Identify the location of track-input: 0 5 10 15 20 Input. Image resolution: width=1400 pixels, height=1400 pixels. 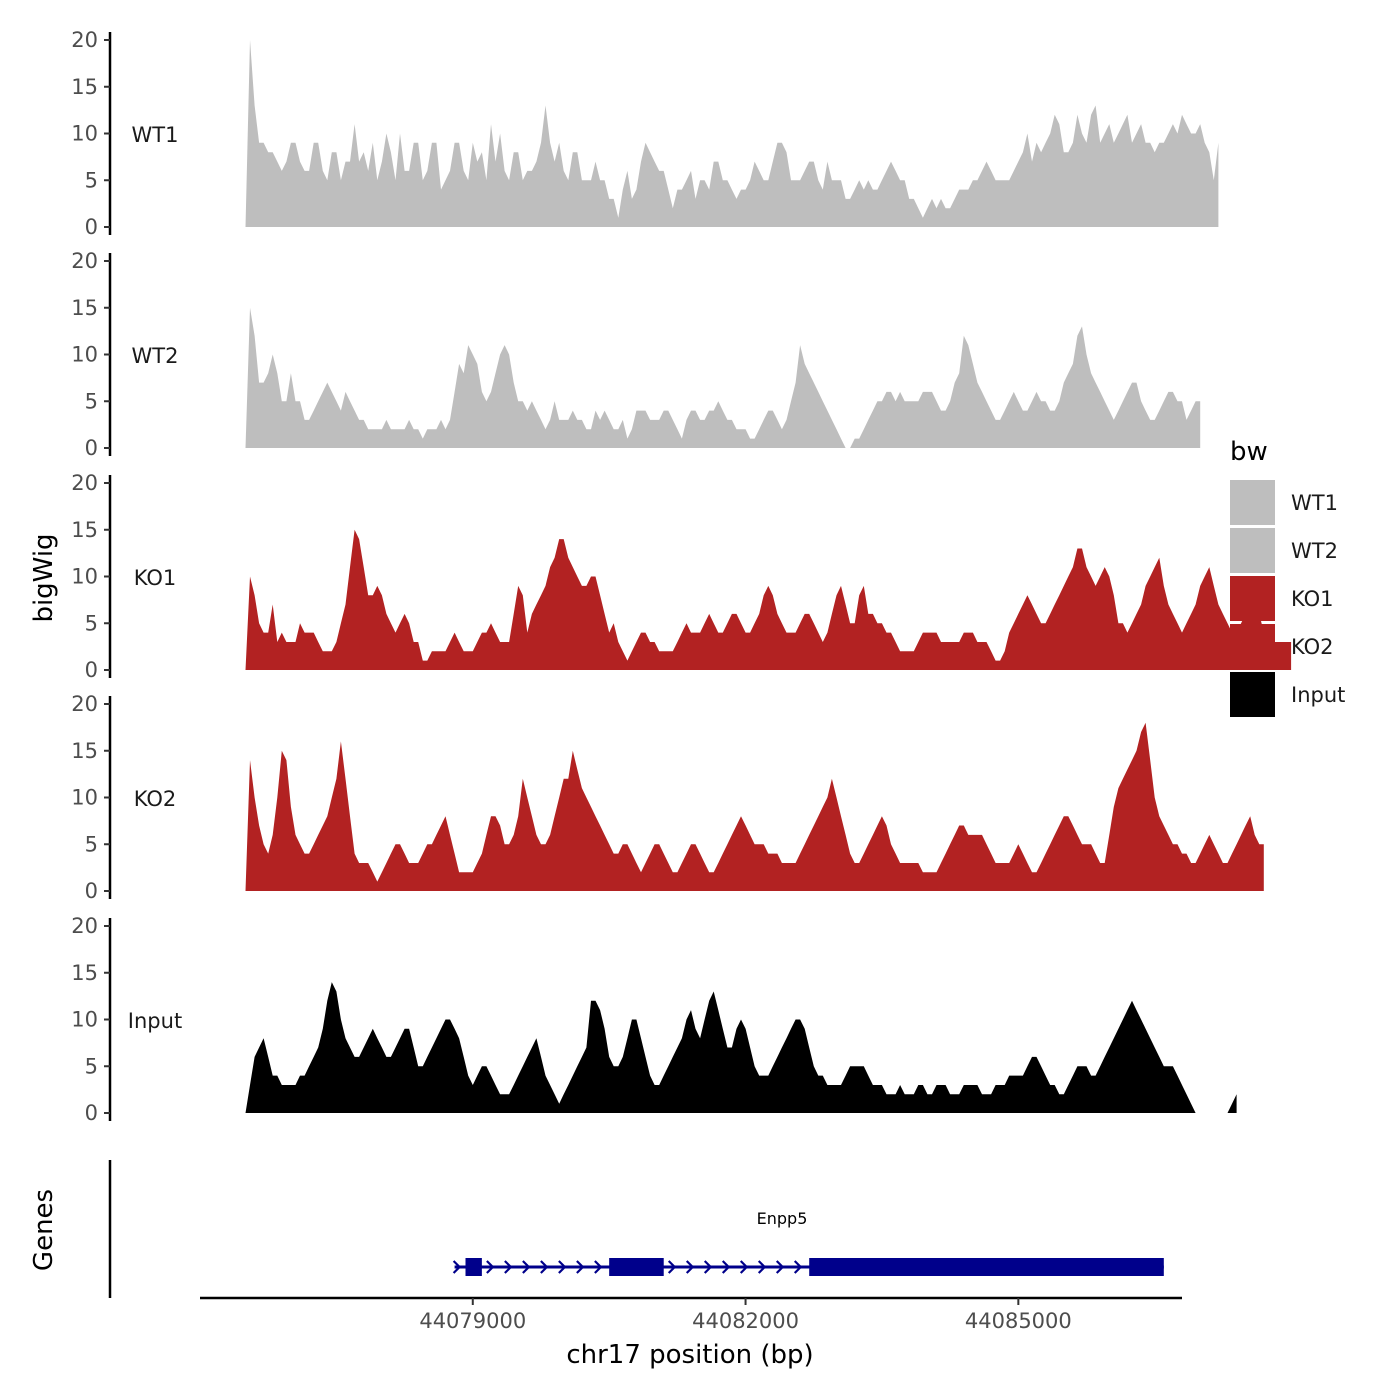
(654, 1019).